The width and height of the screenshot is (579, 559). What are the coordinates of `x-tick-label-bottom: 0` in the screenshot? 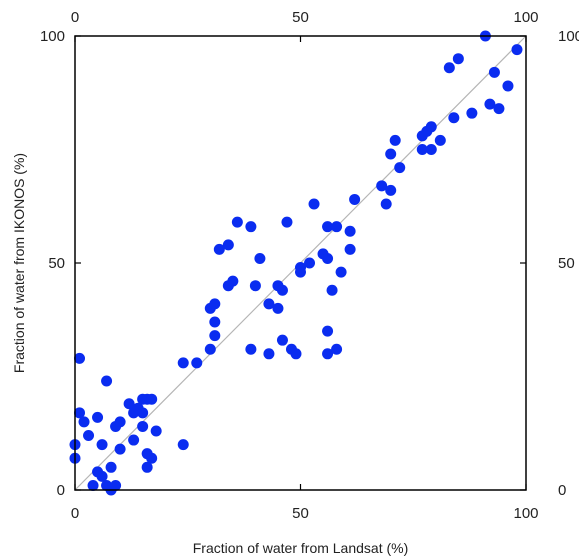 It's located at (75, 513).